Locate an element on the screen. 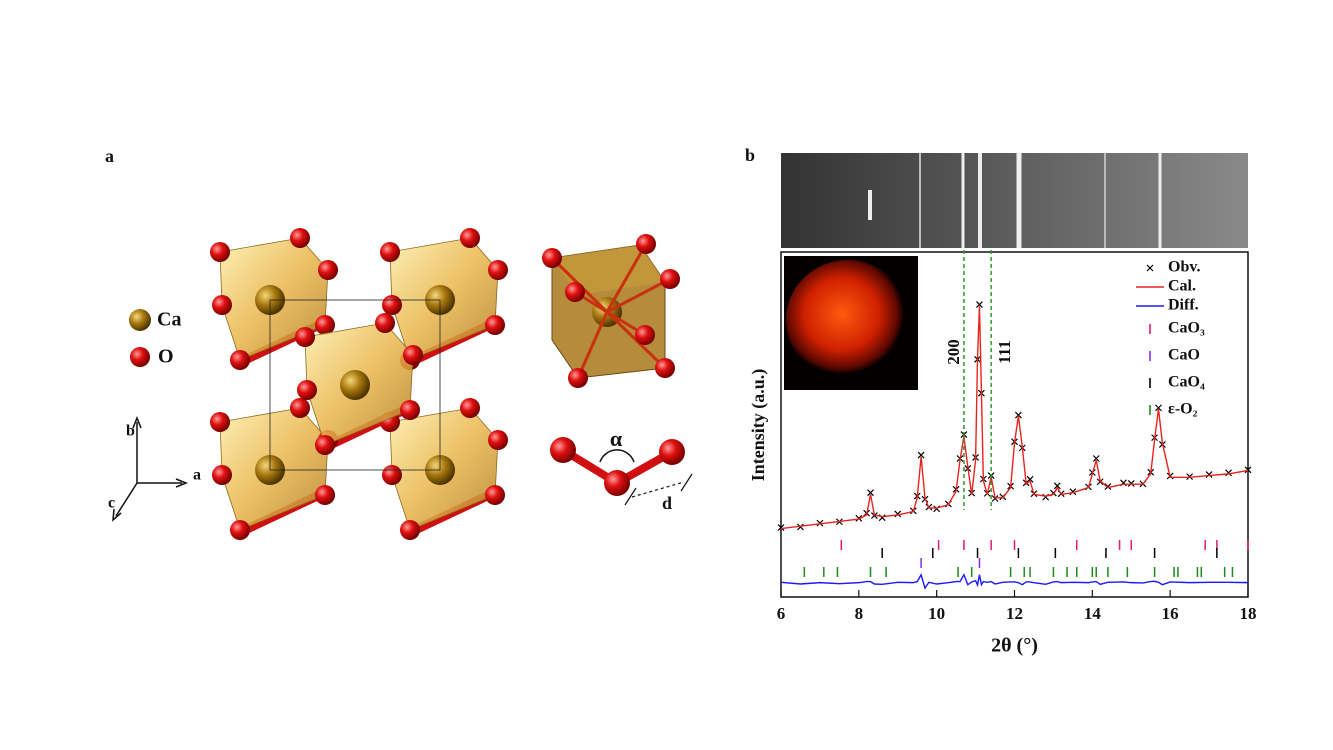 The image size is (1333, 750). legend-label: CaO₄ is located at coordinates (1186, 382).